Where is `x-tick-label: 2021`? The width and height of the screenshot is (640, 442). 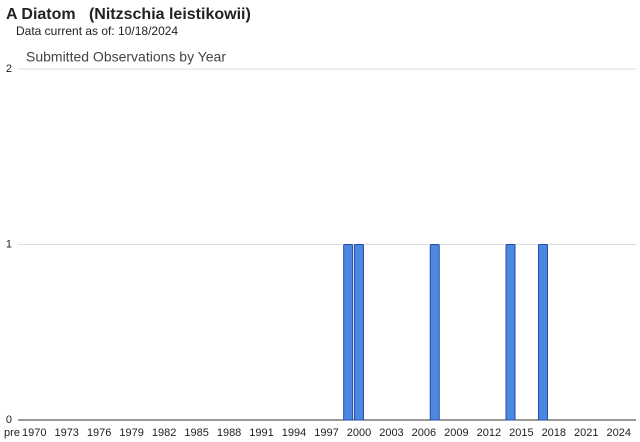
x-tick-label: 2021 is located at coordinates (586, 433).